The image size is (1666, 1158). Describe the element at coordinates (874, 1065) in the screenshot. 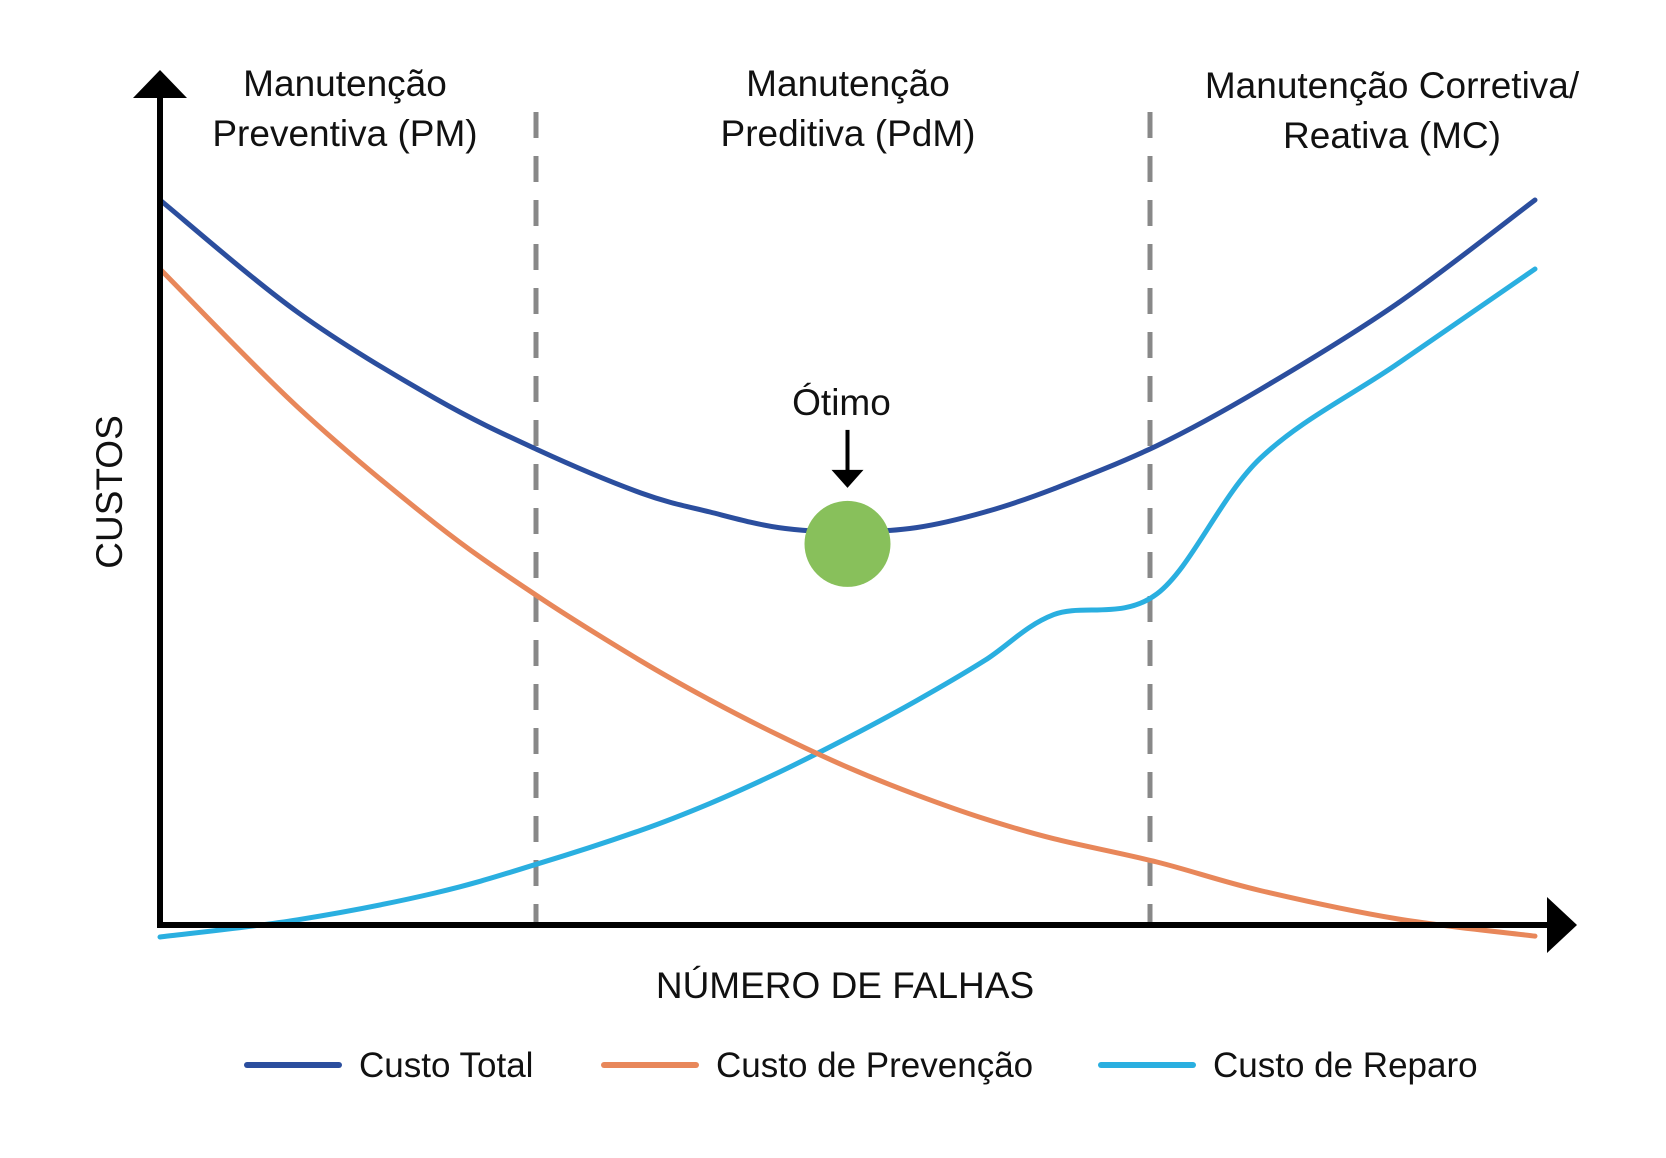

I see `legend-label-2: Custo de Prevenção` at that location.